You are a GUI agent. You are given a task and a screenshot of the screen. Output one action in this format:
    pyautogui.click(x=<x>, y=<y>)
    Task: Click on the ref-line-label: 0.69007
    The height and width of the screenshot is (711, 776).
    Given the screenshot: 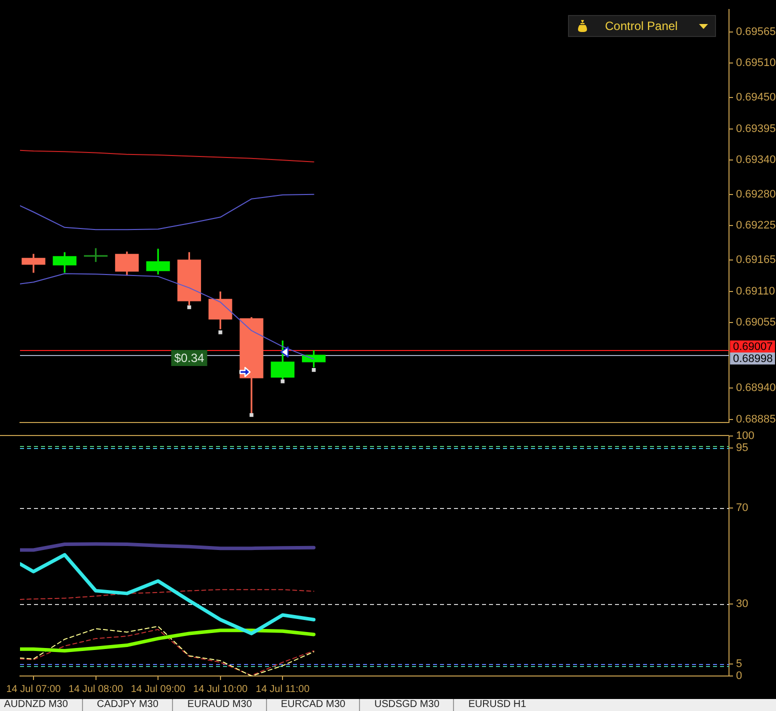 What is the action you would take?
    pyautogui.click(x=753, y=347)
    